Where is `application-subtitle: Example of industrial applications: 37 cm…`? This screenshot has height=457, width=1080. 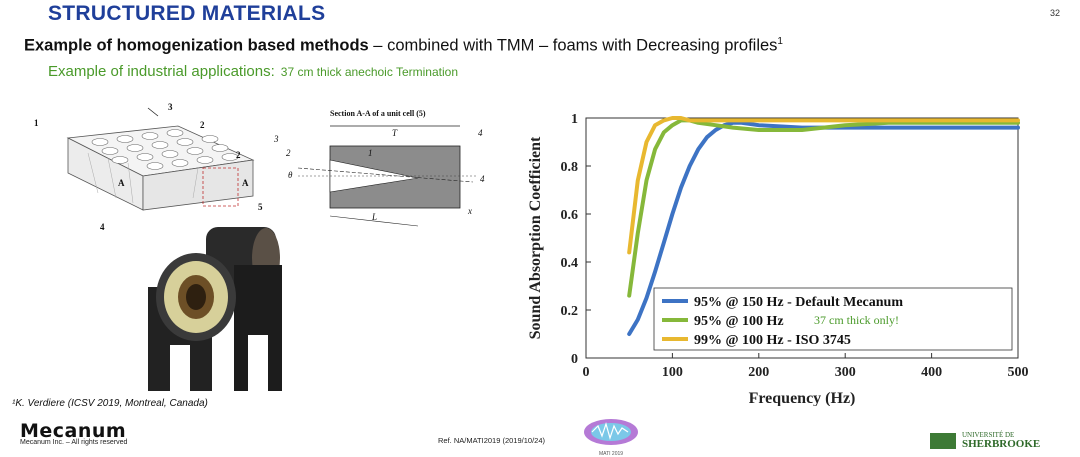
application-subtitle: Example of industrial applications: 37 cm… is located at coordinates (253, 71).